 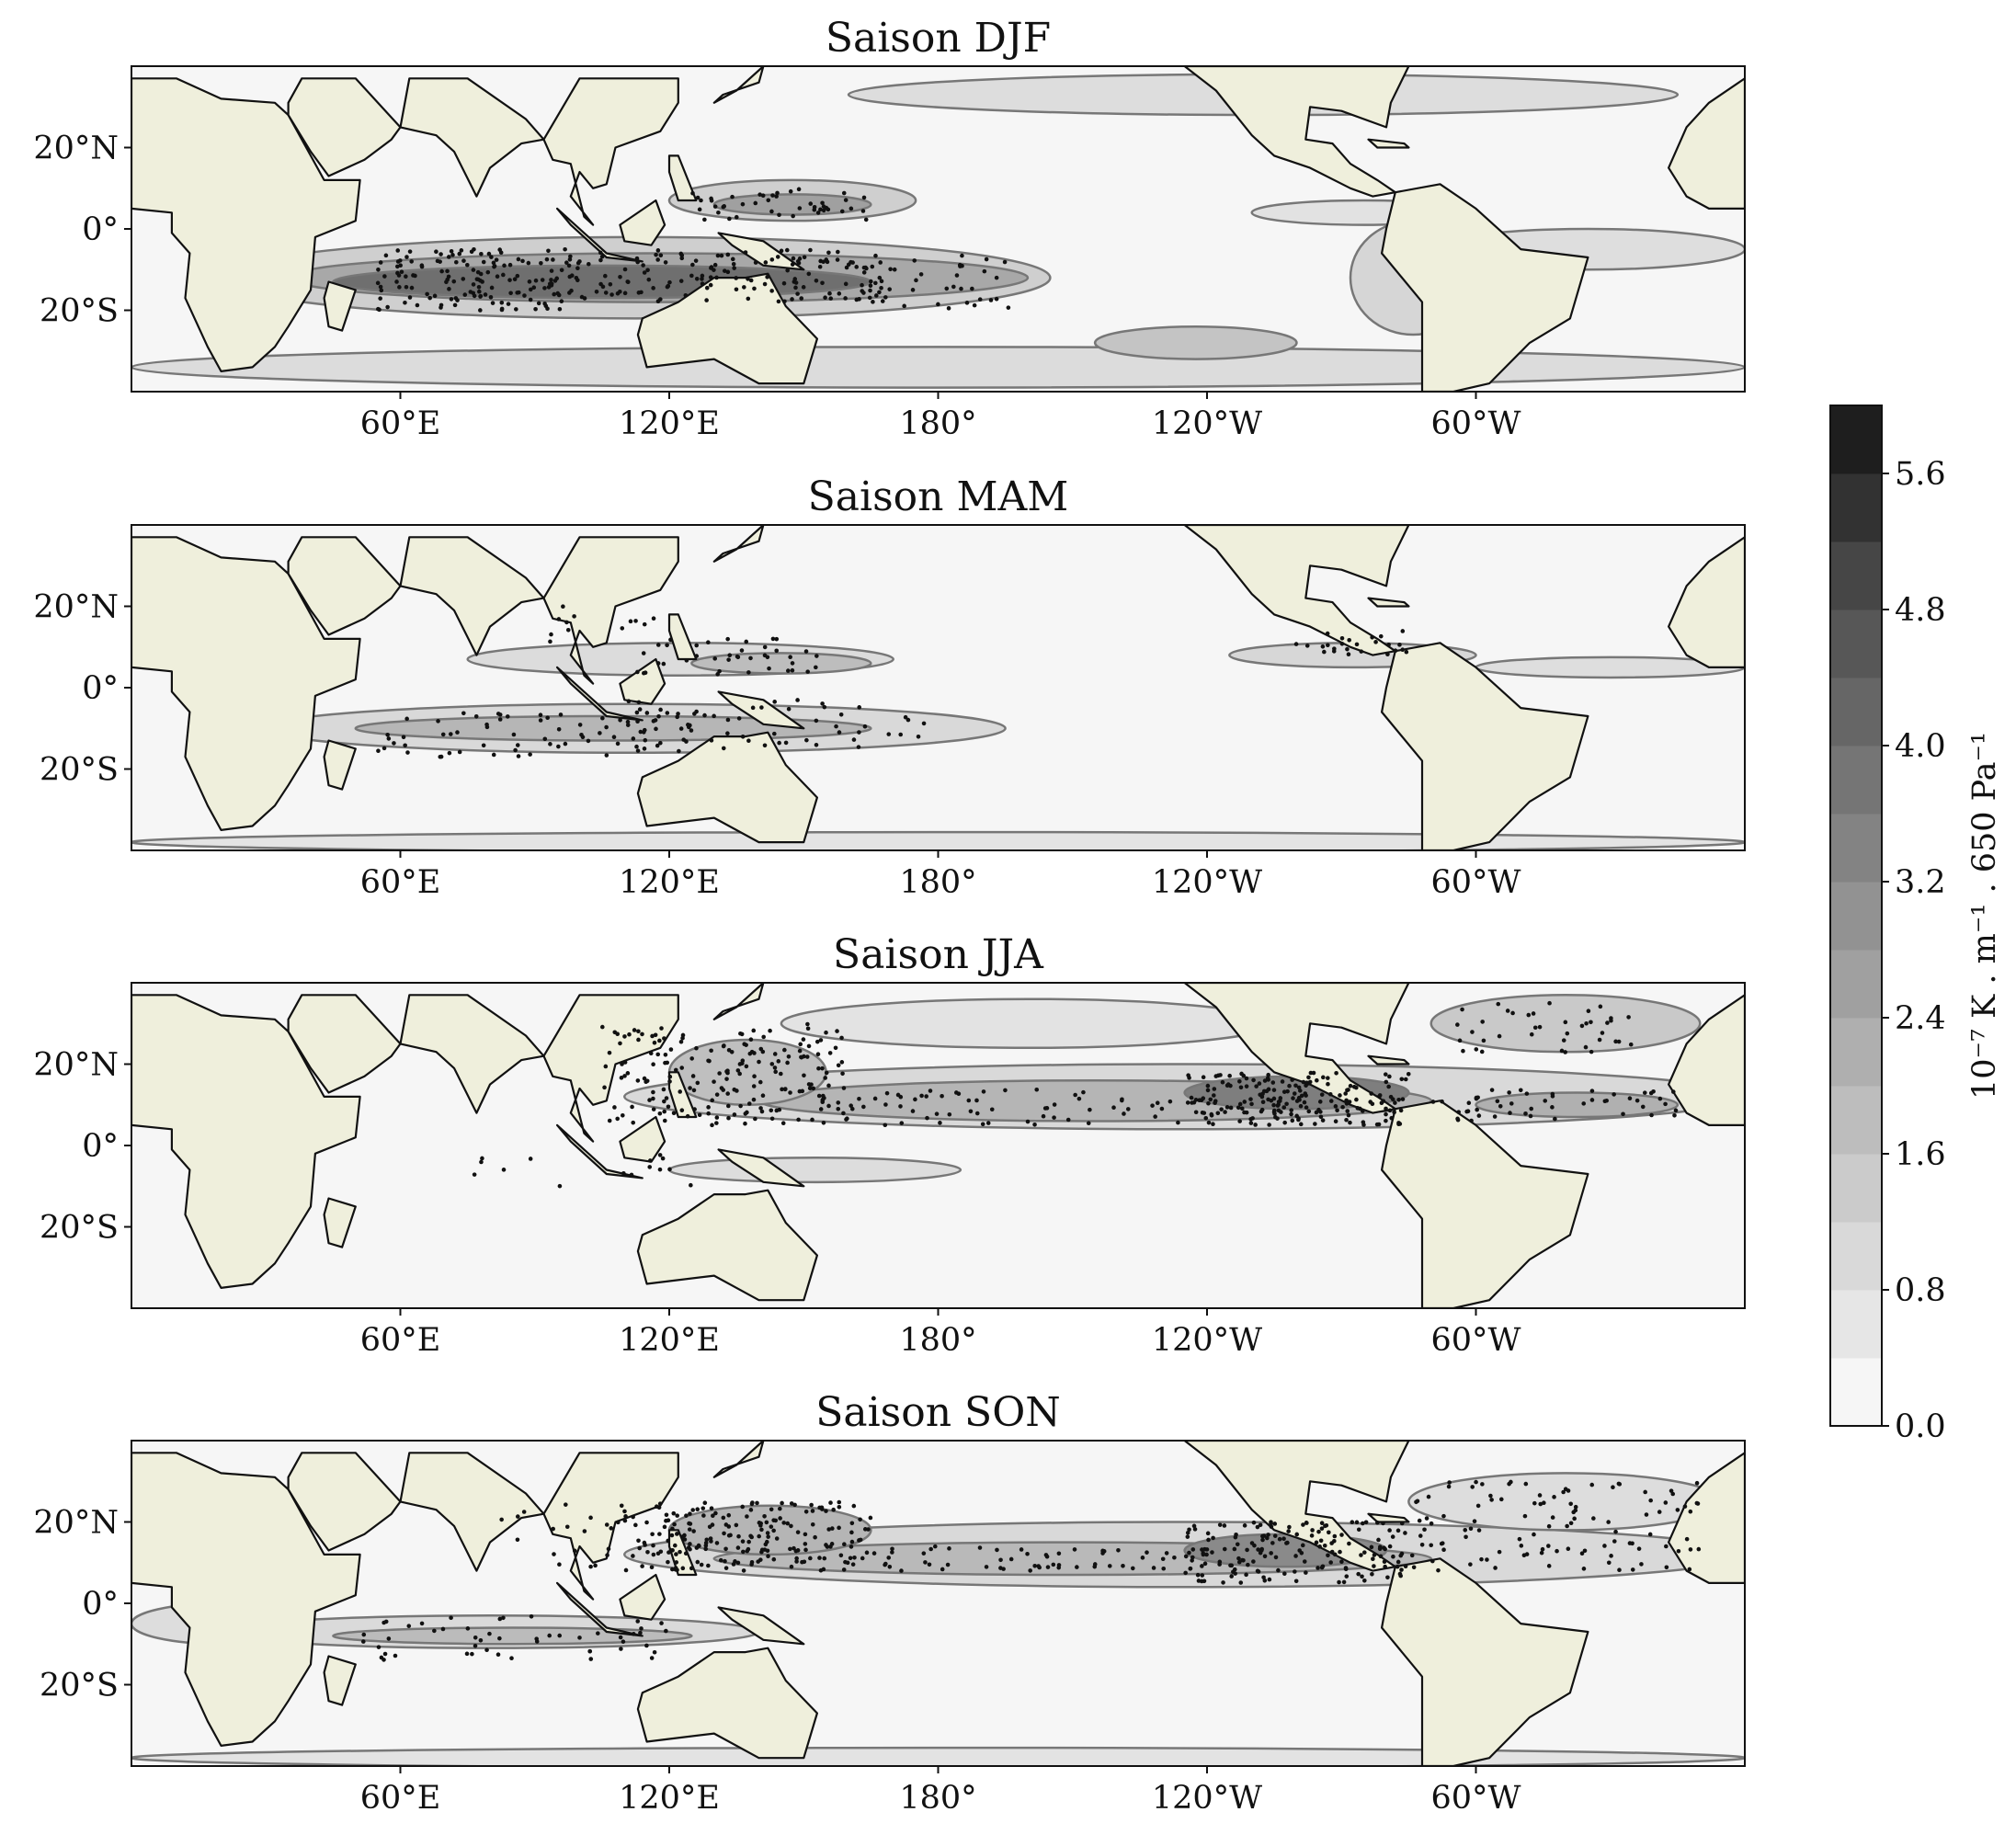 I want to click on landmass, so click(x=1484, y=1204).